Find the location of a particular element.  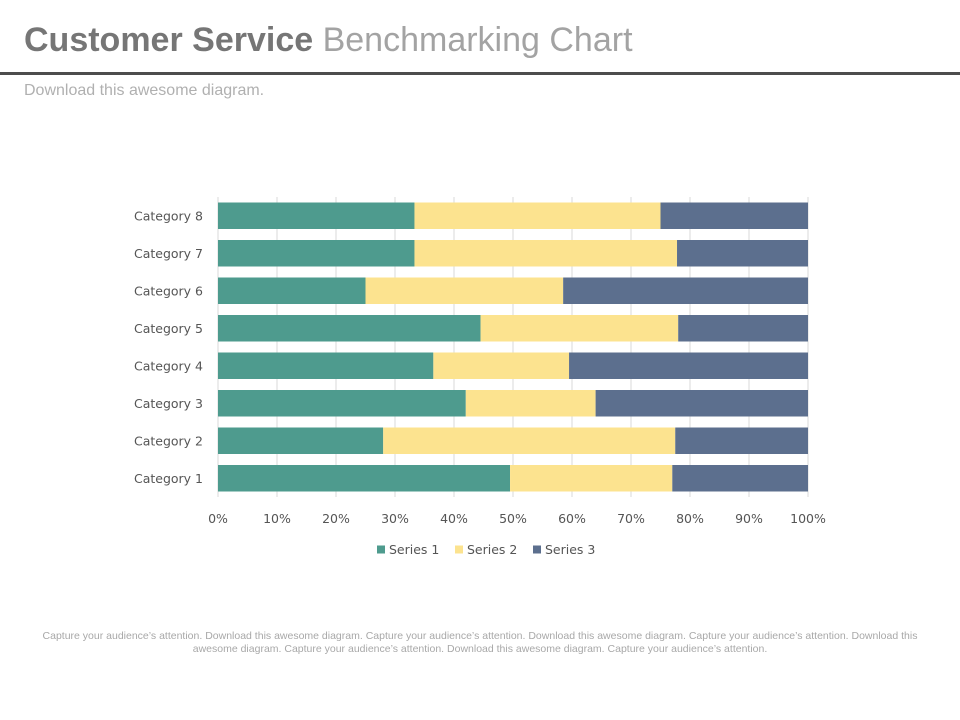

x-tick-label: 50% is located at coordinates (513, 518).